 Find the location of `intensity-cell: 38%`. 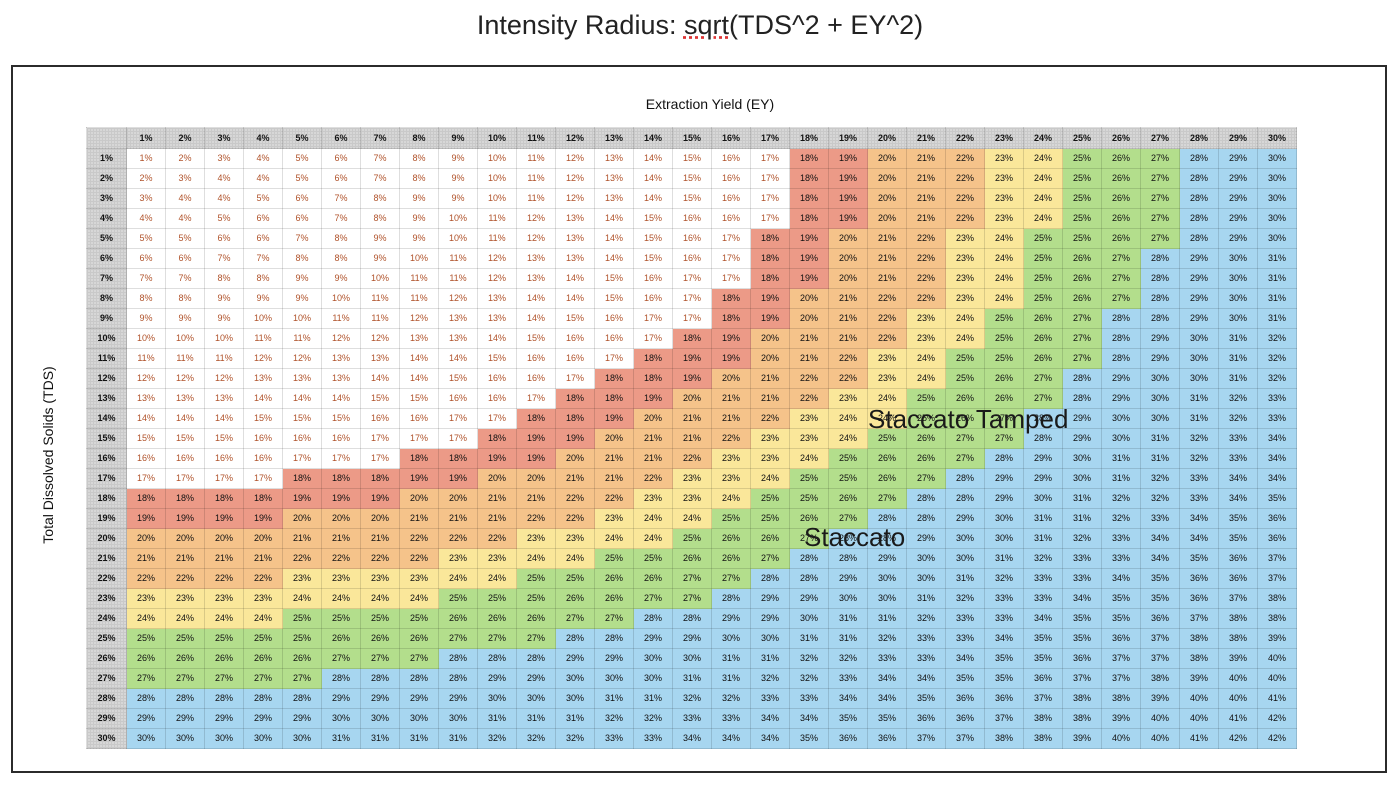

intensity-cell: 38% is located at coordinates (1004, 738).